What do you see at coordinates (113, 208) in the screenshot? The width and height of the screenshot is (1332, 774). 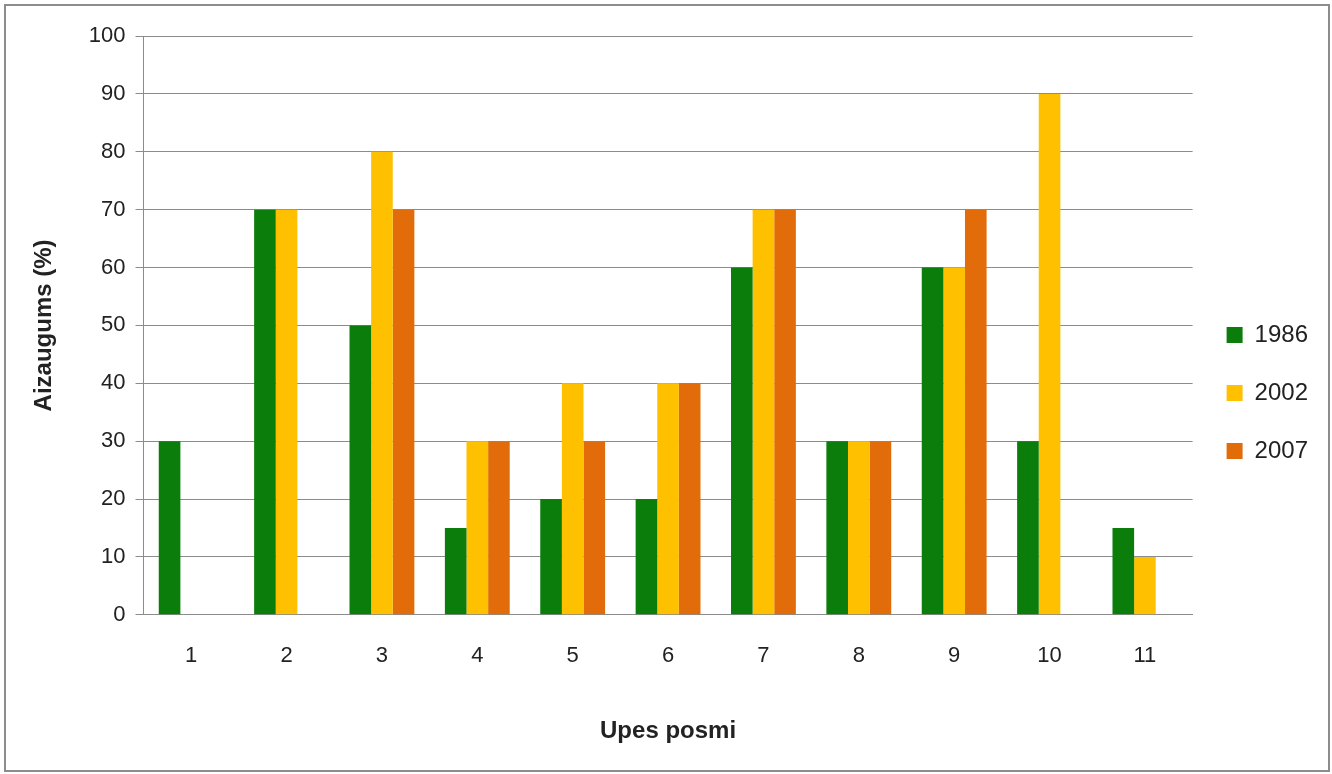 I see `y-tick-label: 70` at bounding box center [113, 208].